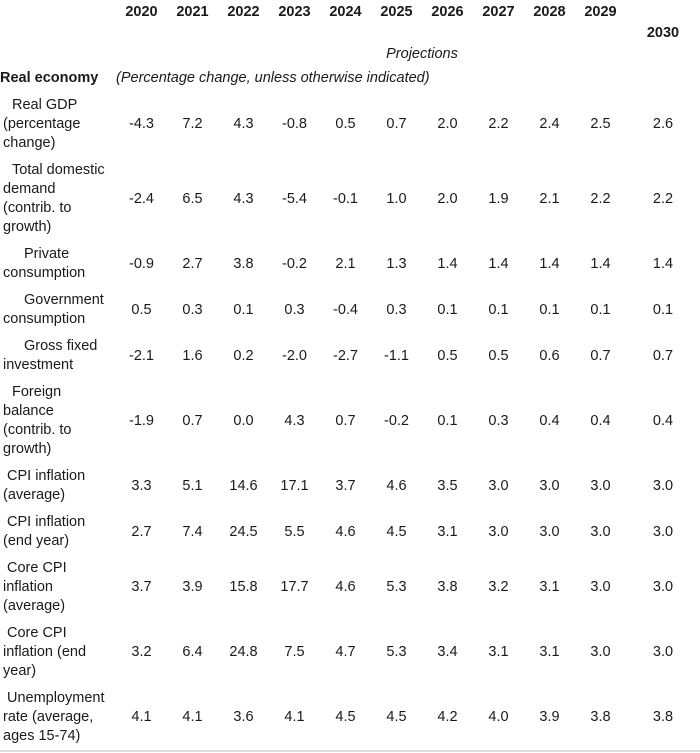  What do you see at coordinates (53, 309) in the screenshot?
I see `row-label: Government consumption` at bounding box center [53, 309].